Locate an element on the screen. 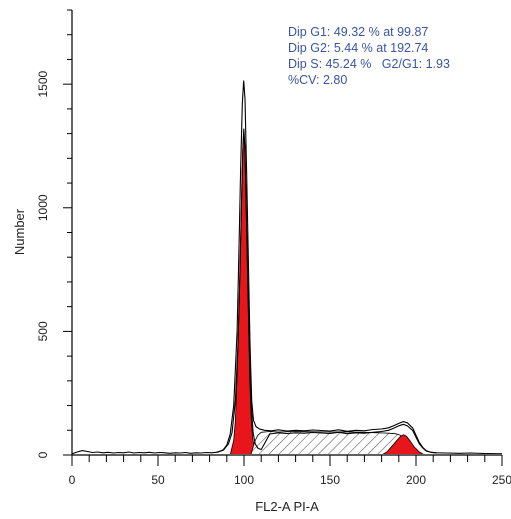  x-axis-title: FL2-A PI-A is located at coordinates (287, 506).